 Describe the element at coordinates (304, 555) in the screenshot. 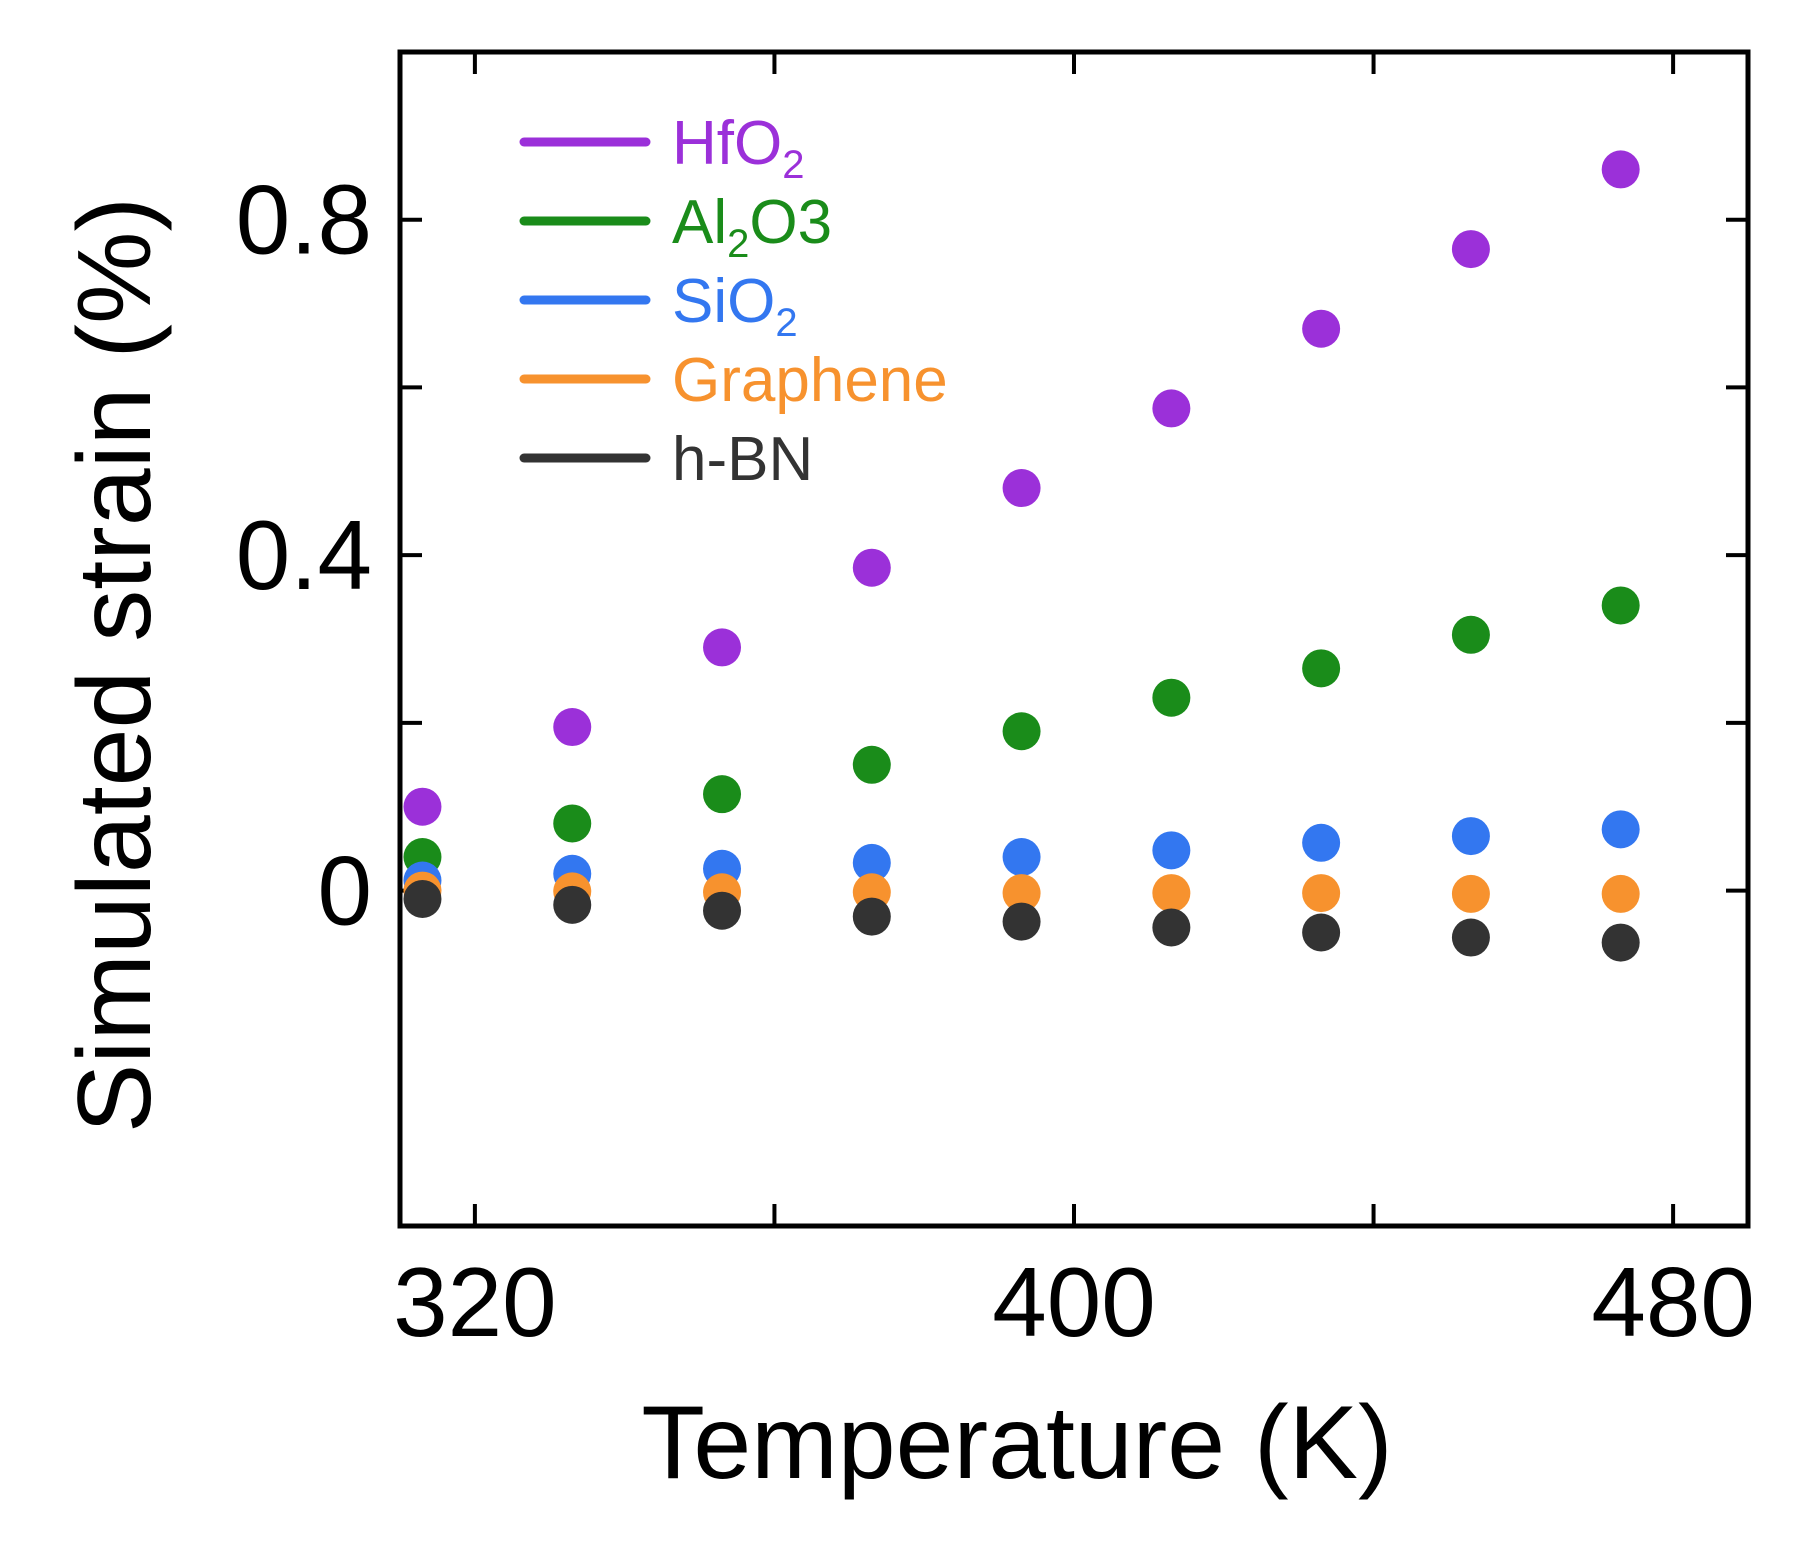

I see `y-tick-label: 0.4` at that location.